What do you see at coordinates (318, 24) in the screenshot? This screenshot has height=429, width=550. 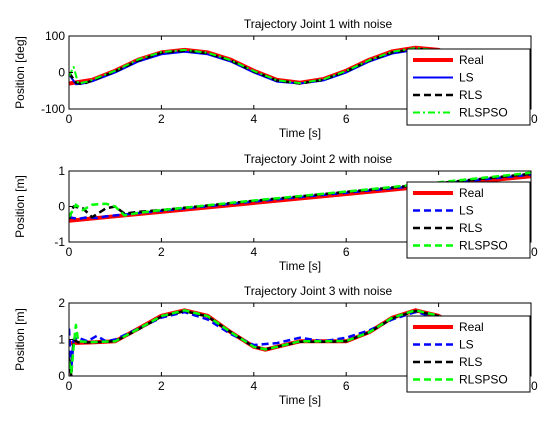 I see `chart-title: Trajectory Joint 1 with noise` at bounding box center [318, 24].